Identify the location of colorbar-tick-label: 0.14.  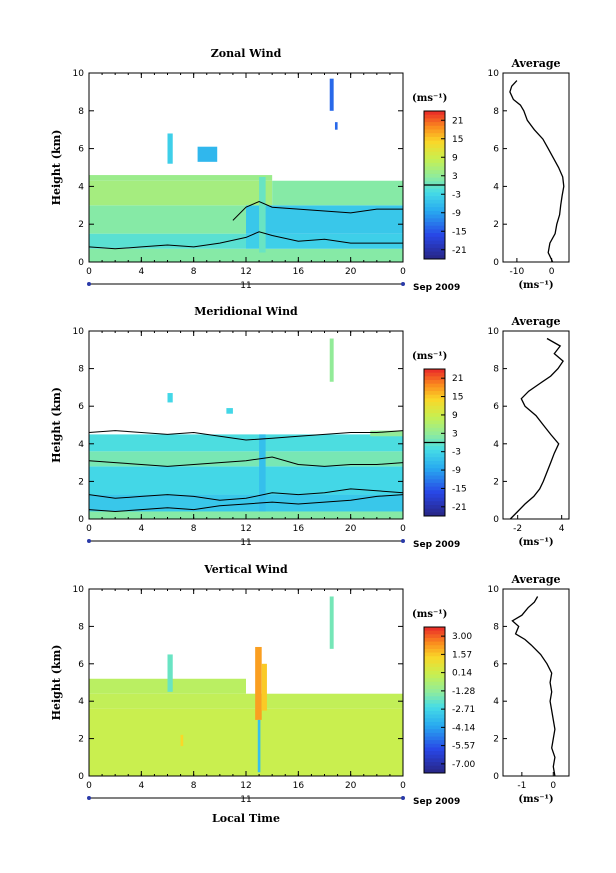
(462, 674).